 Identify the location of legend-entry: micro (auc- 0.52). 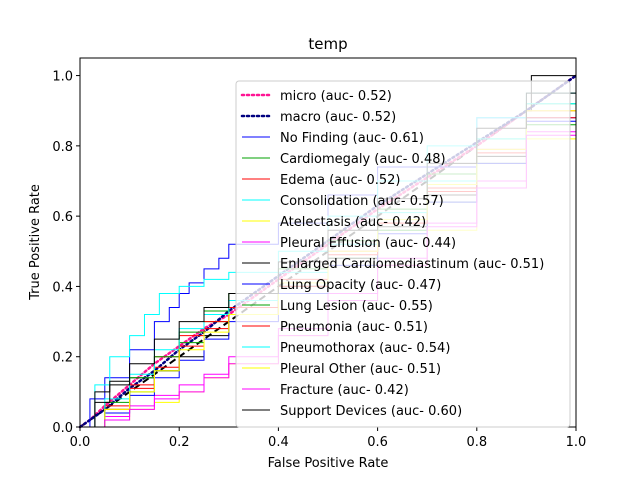
(336, 96).